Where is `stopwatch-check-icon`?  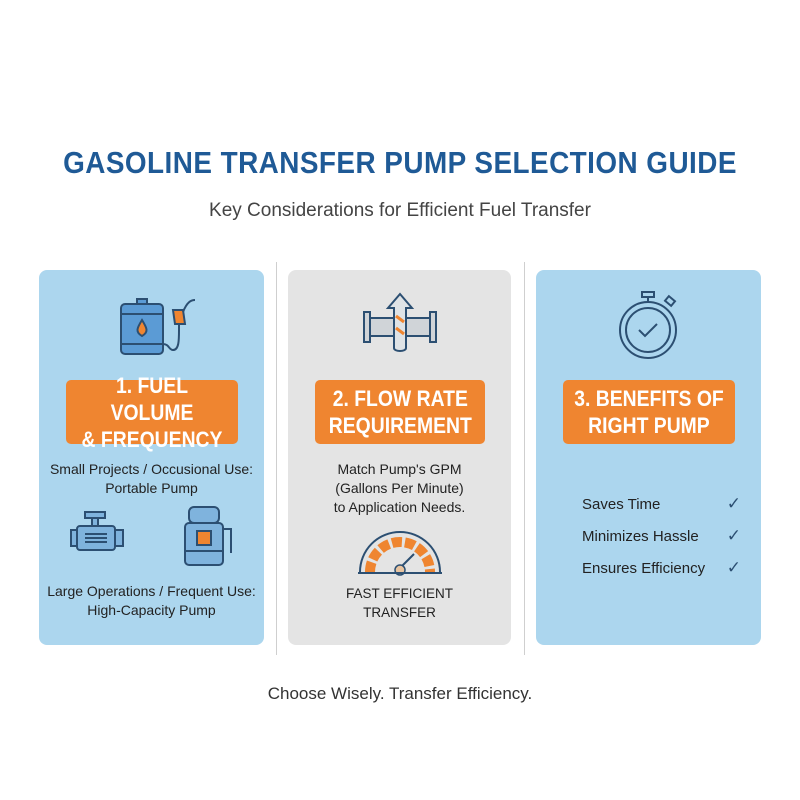
stopwatch-check-icon is located at coordinates (647, 325).